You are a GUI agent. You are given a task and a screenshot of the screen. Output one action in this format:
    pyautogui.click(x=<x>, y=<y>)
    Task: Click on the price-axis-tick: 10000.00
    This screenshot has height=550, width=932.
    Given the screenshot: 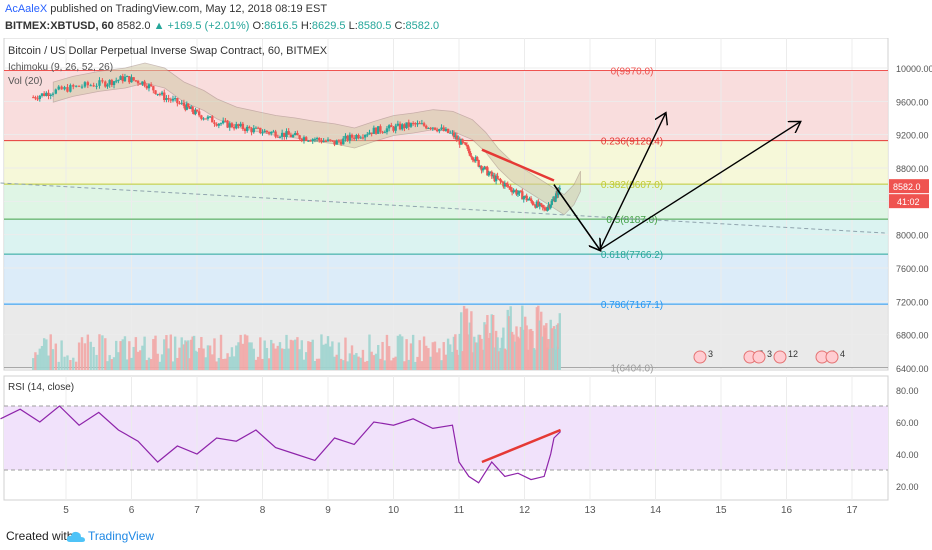 What is the action you would take?
    pyautogui.click(x=914, y=69)
    